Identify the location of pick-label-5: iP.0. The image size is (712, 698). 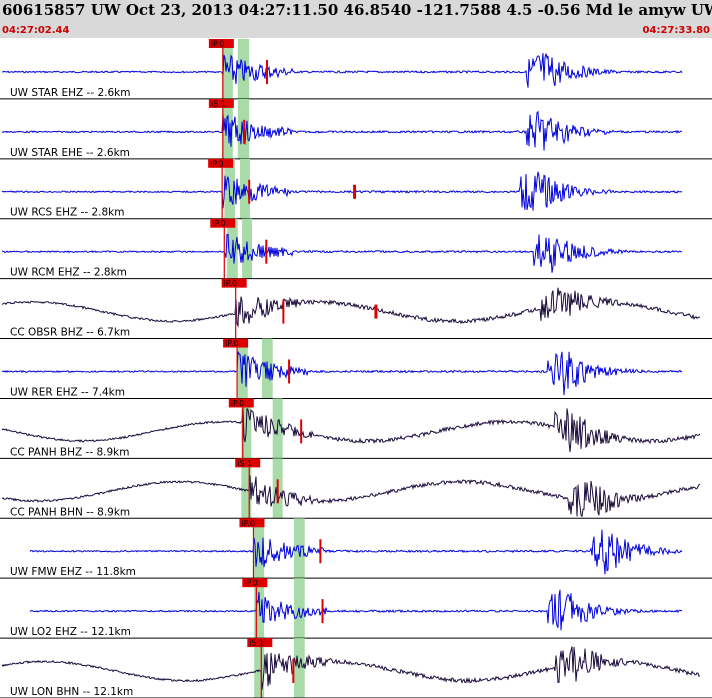
(230, 283).